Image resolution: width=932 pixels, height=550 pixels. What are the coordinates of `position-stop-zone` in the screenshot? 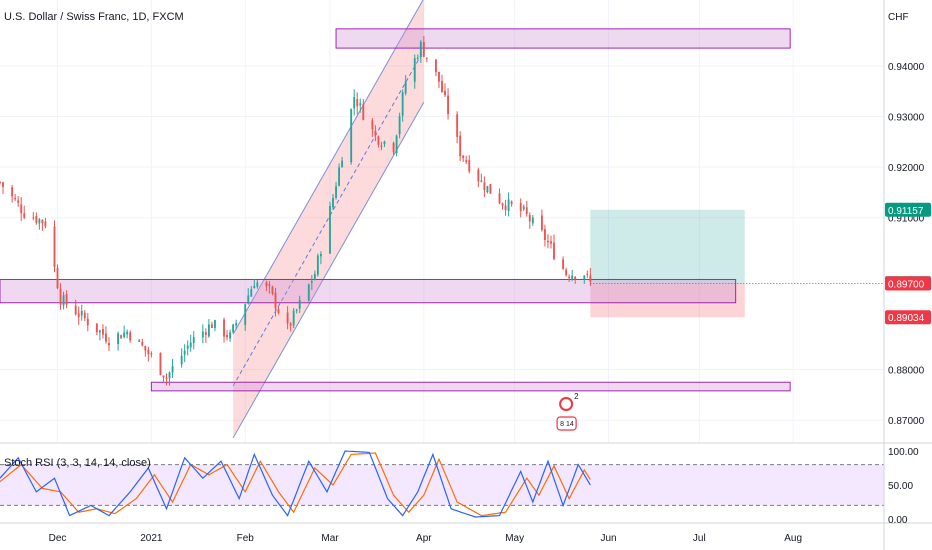 It's located at (667, 300).